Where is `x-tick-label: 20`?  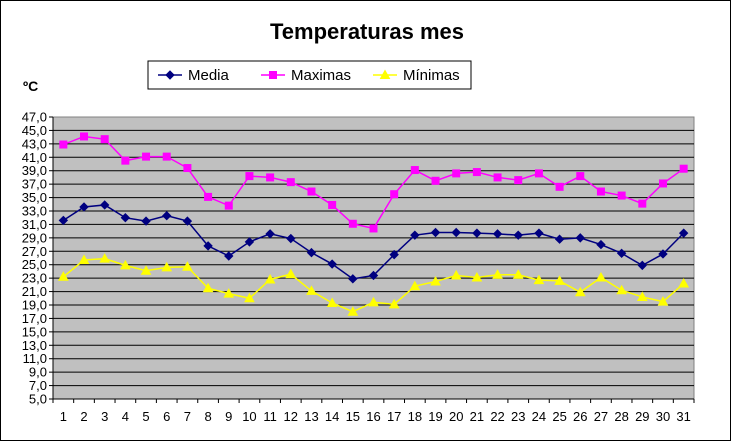 x-tick-label: 20 is located at coordinates (456, 416).